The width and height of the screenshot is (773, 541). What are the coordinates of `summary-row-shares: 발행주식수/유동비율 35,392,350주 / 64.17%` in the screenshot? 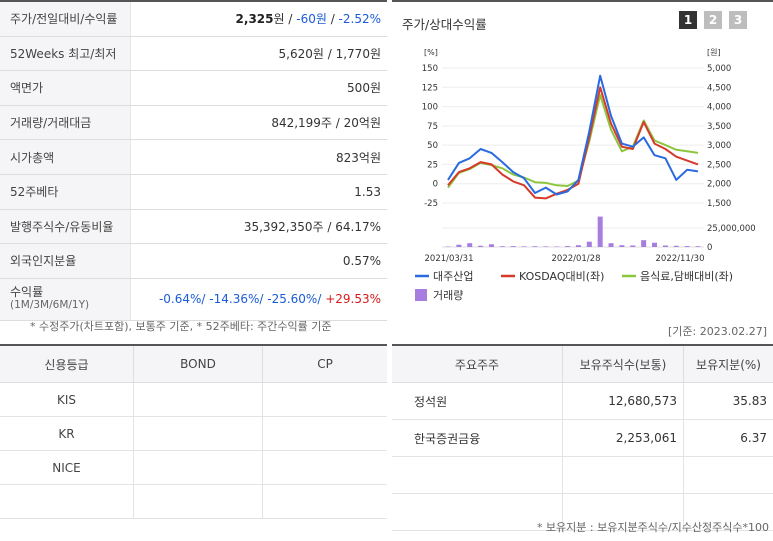 It's located at (193, 227).